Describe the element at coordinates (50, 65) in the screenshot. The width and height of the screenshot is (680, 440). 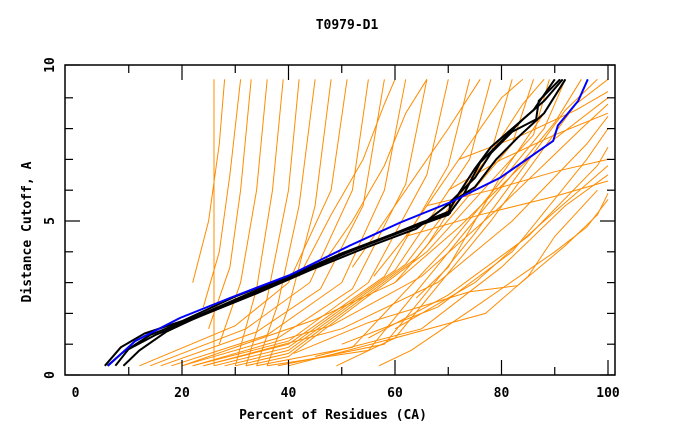
I see `y-tick-label: 10` at that location.